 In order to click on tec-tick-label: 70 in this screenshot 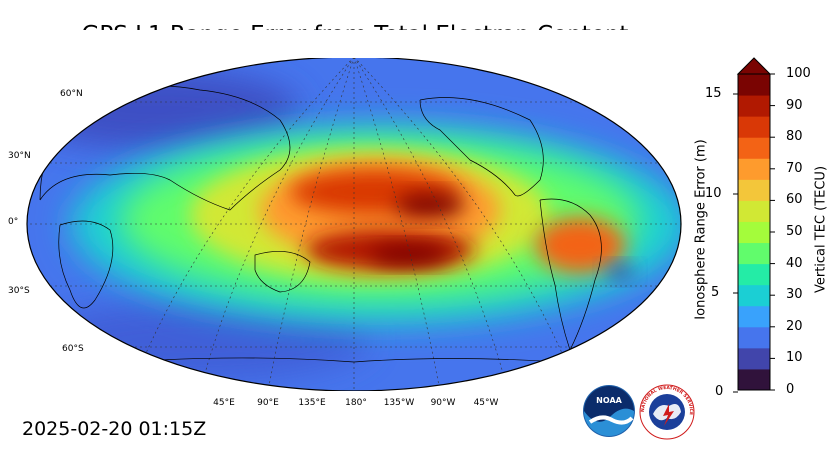, I will do `click(794, 168)`.